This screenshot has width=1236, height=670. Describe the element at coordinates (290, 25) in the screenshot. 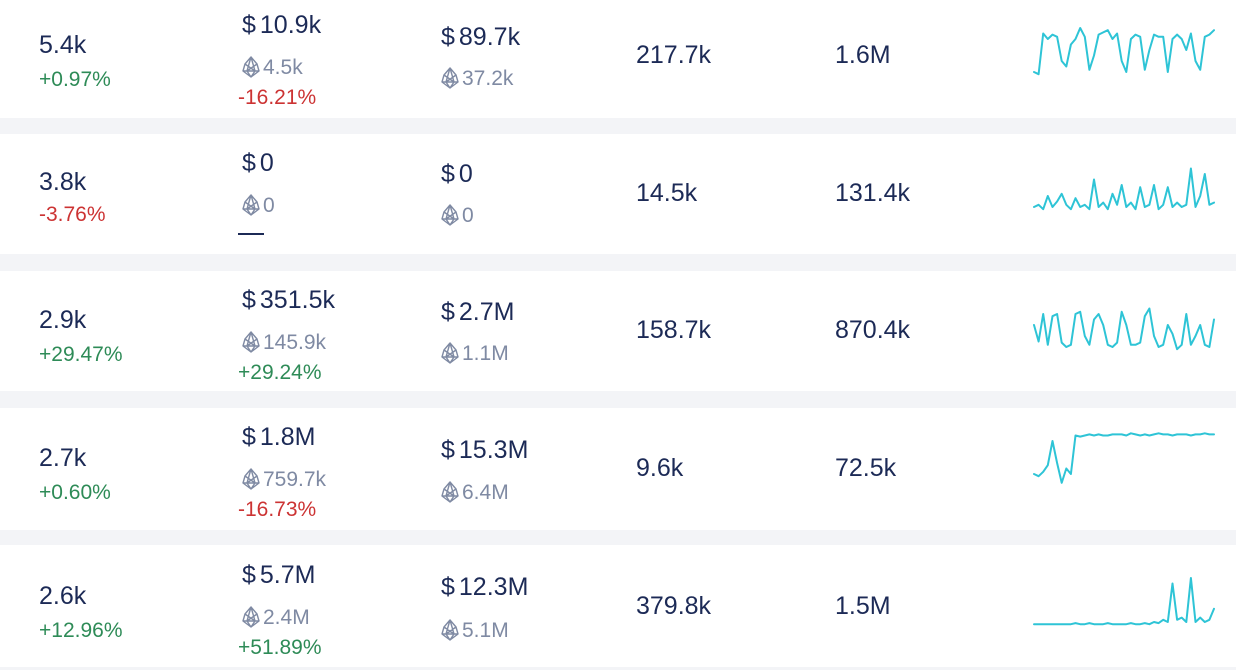

I see `volume-usd-value: 10.9k` at that location.